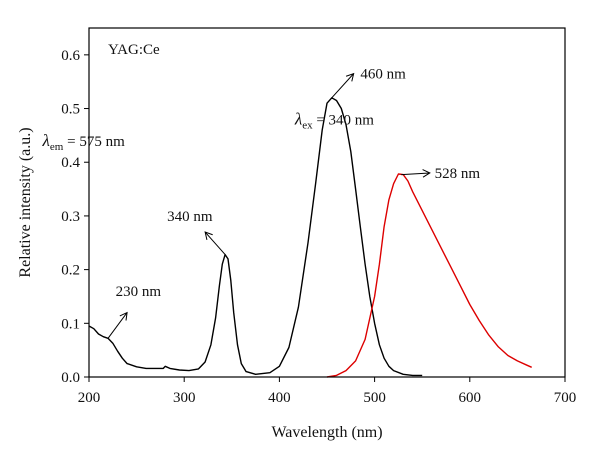 This screenshot has width=600, height=461. I want to click on x-tick-label: 200, so click(89, 398).